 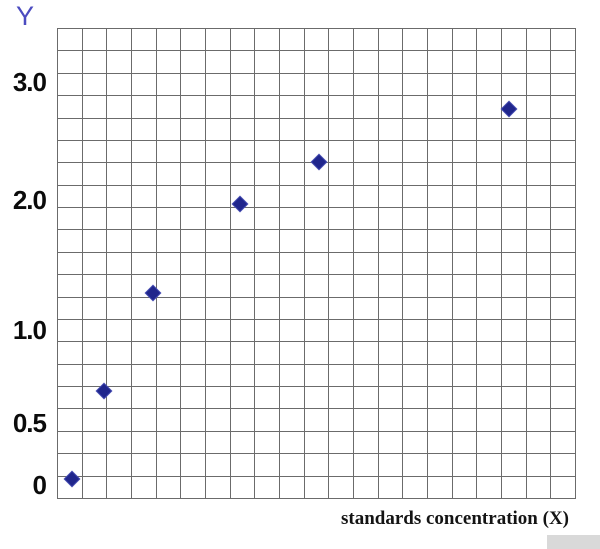 I want to click on y-tick-label: 3.0, so click(x=29, y=82).